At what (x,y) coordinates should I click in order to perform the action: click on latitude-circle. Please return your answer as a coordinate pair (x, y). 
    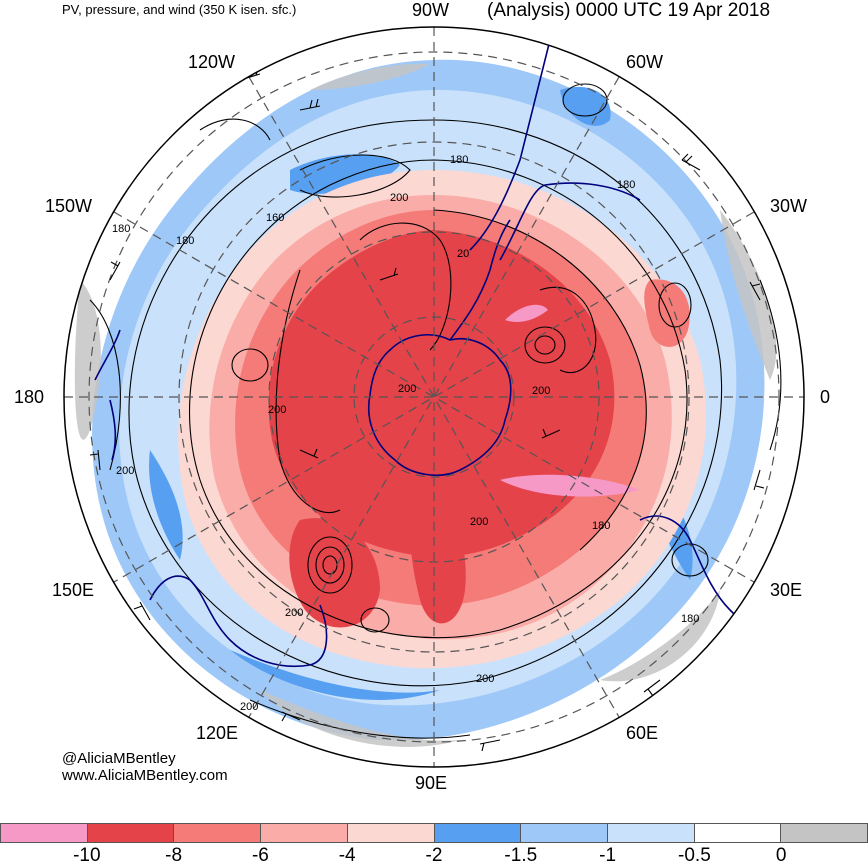
    Looking at the image, I should click on (434, 397).